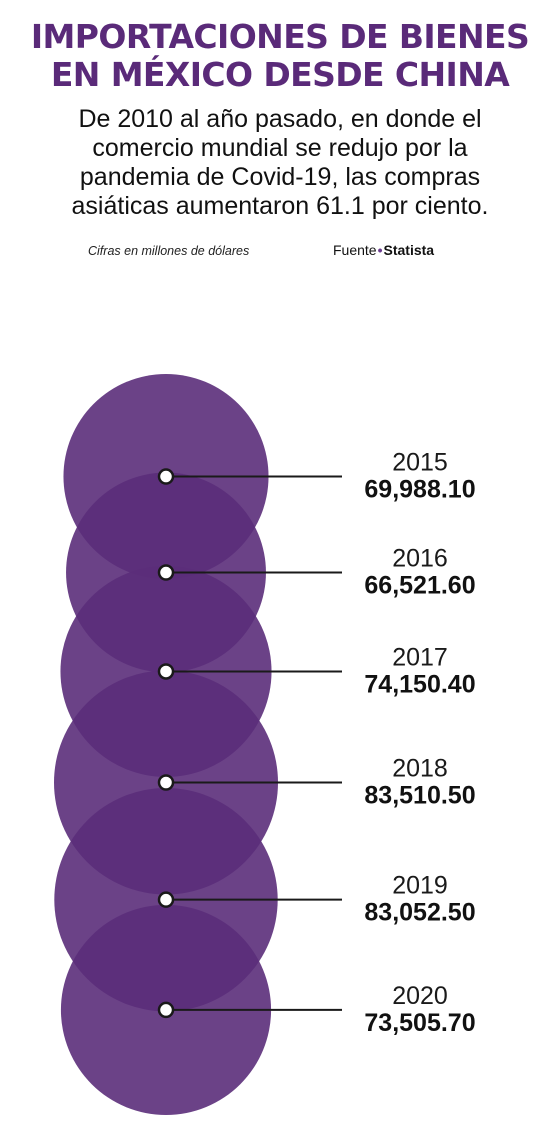 The height and width of the screenshot is (1128, 560). Describe the element at coordinates (419, 684) in the screenshot. I see `value-label-2017: 74,150.40` at that location.